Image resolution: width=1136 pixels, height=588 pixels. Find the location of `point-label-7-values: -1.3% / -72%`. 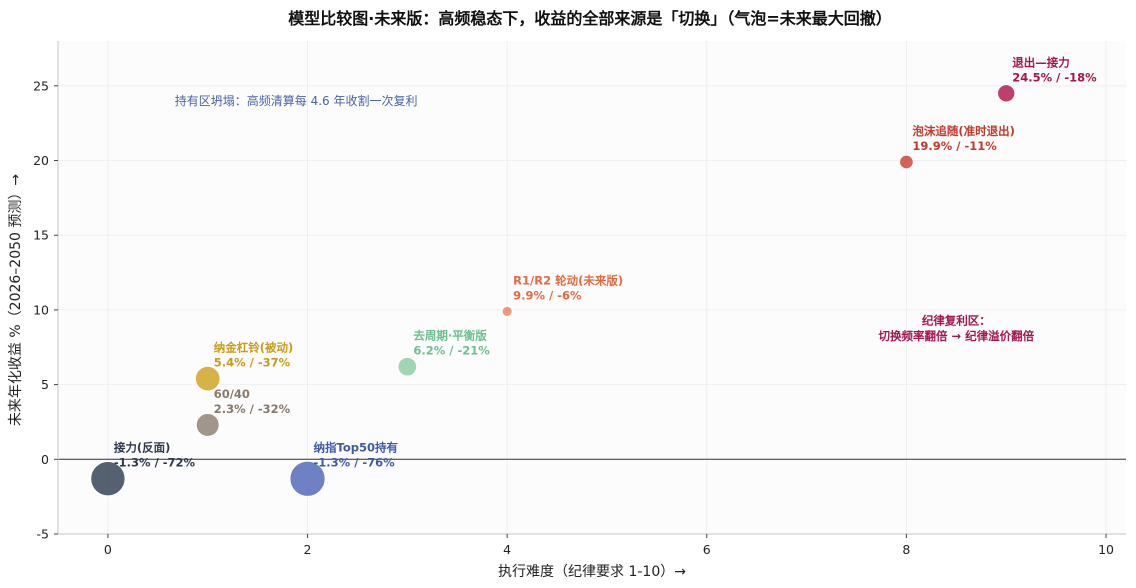

point-label-7-values: -1.3% / -72% is located at coordinates (155, 463).